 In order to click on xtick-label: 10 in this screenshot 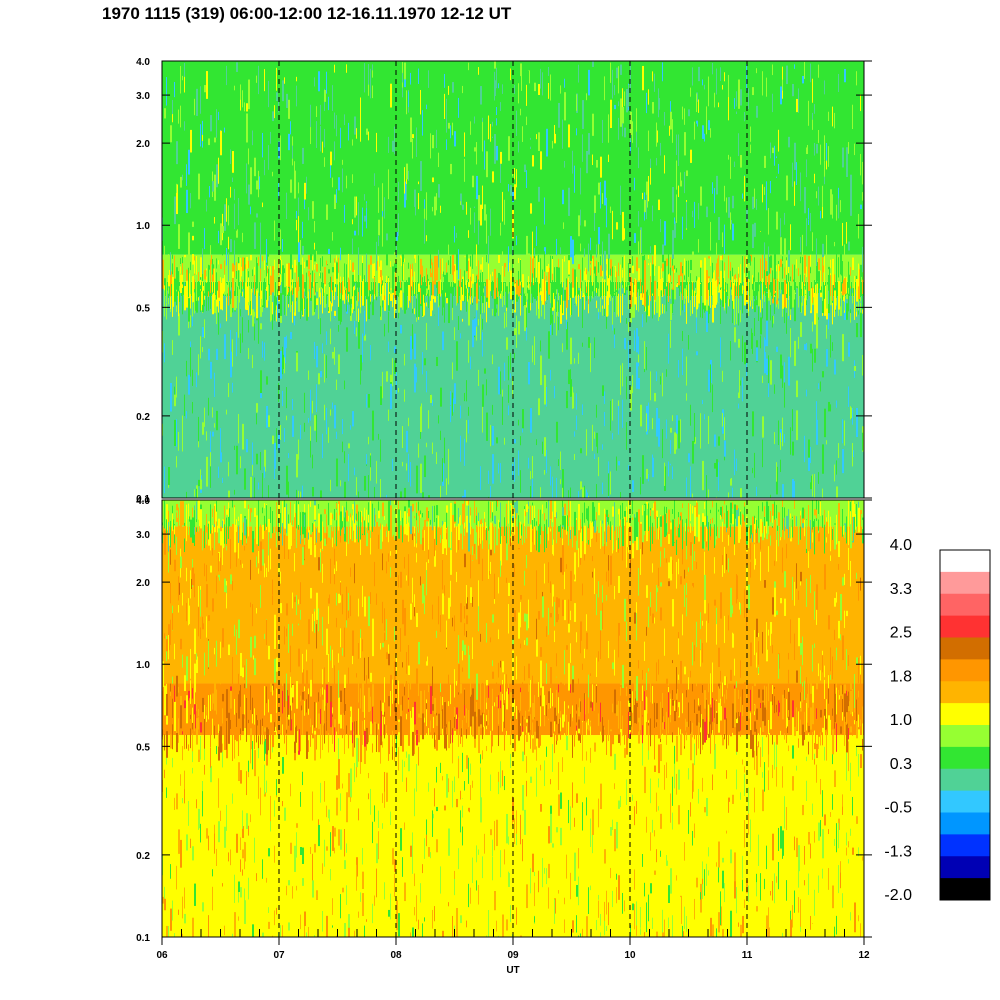, I will do `click(630, 955)`.